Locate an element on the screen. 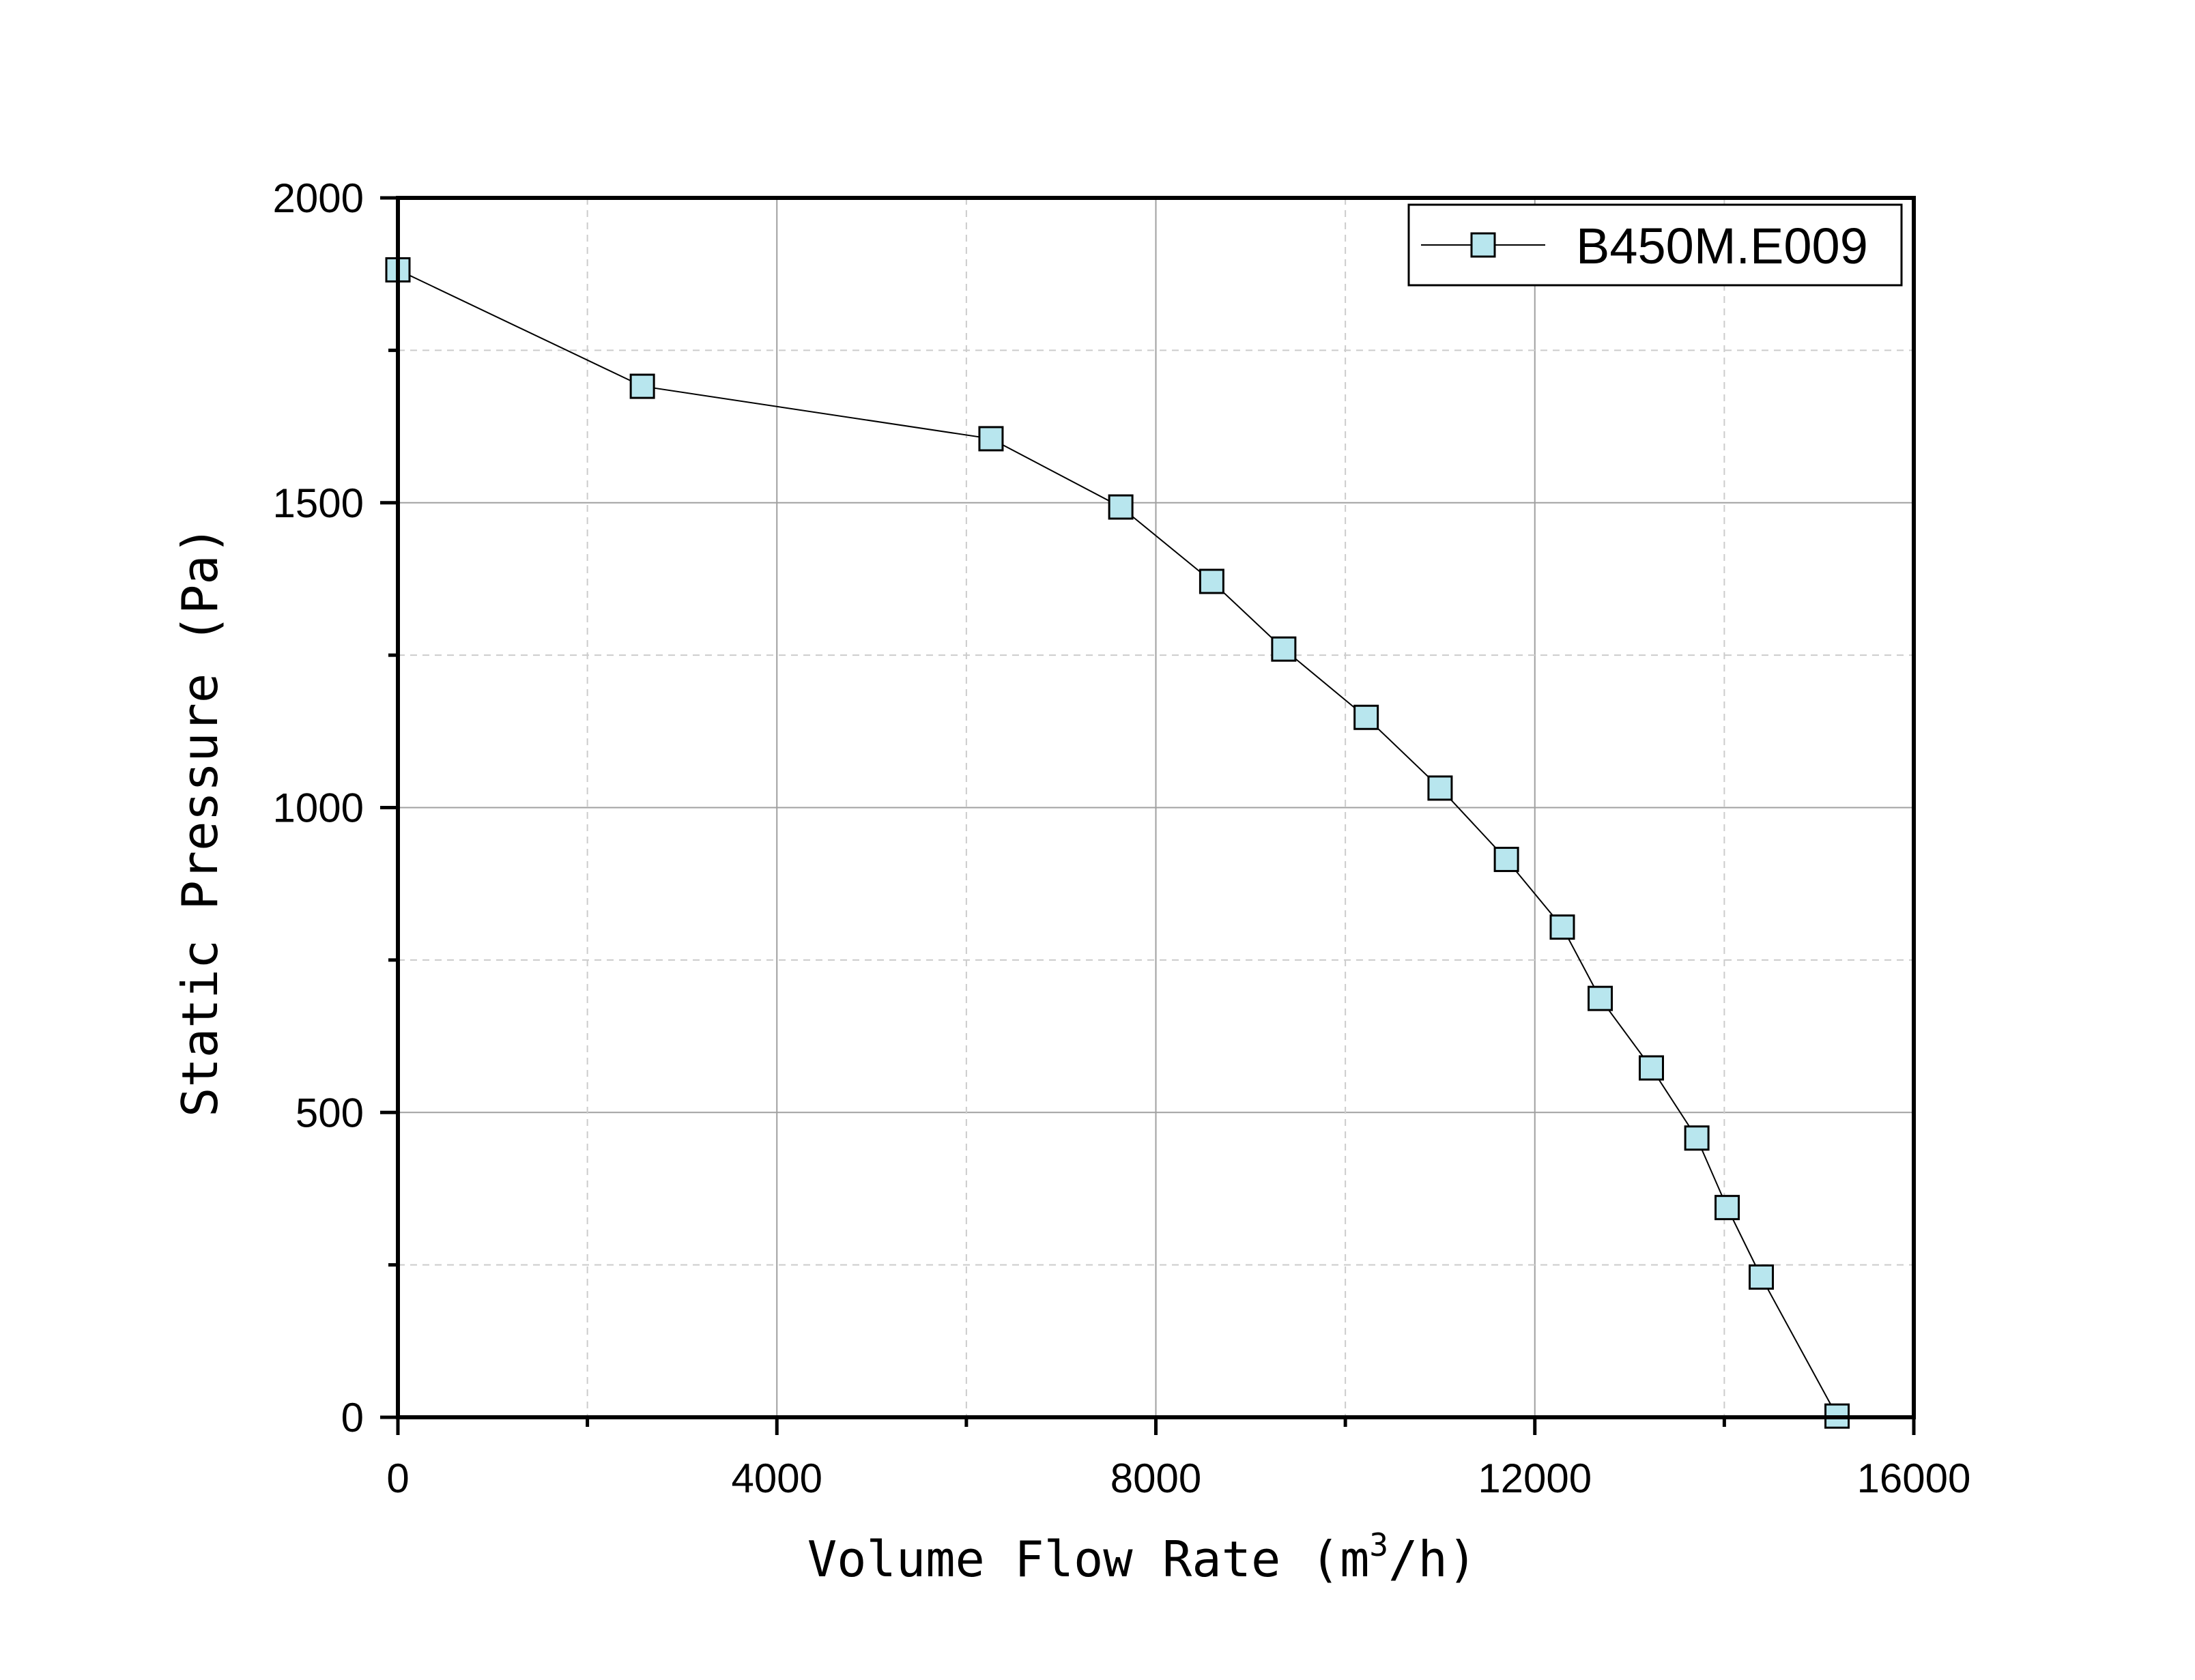  y-tick-label: 1000 is located at coordinates (318, 808).